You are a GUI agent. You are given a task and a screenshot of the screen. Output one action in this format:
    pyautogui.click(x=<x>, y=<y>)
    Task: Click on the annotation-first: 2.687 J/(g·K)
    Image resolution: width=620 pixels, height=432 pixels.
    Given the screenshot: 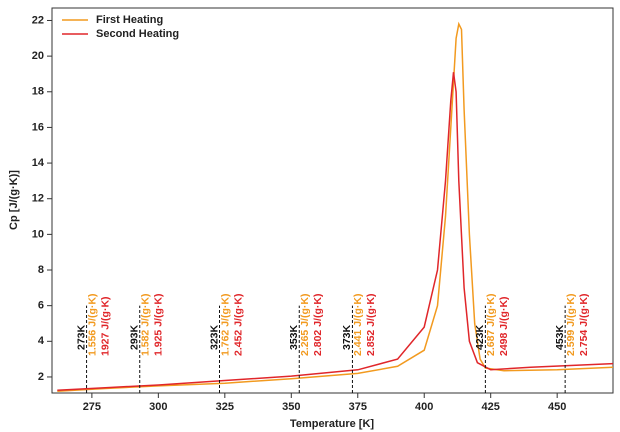 What is the action you would take?
    pyautogui.click(x=491, y=325)
    